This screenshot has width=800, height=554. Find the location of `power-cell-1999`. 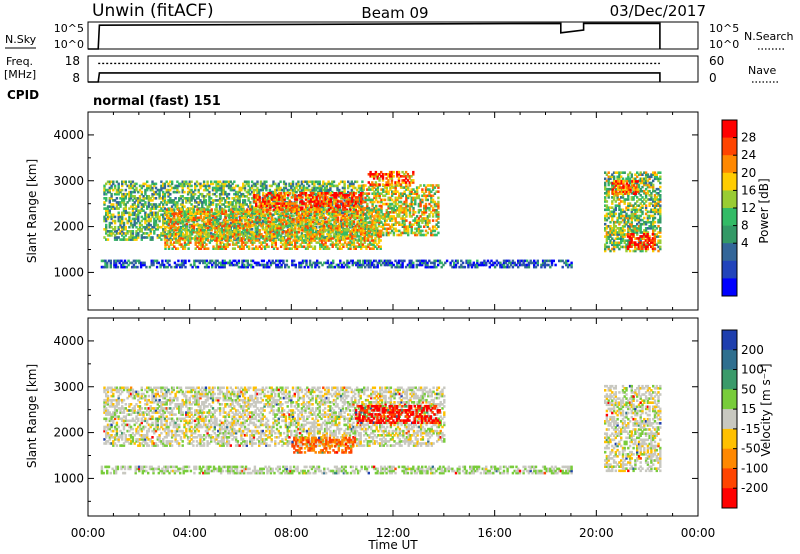

power-cell-1999 is located at coordinates (325, 190).